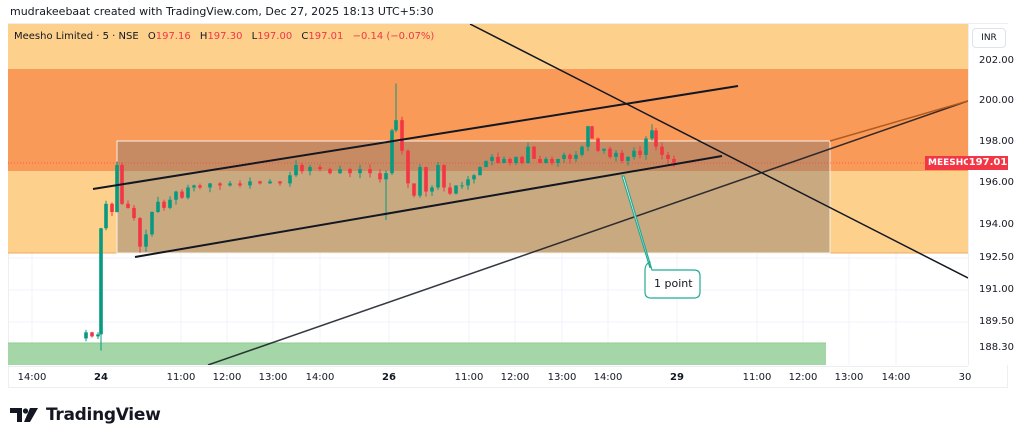  What do you see at coordinates (173, 36) in the screenshot?
I see `open-value: 197.16` at bounding box center [173, 36].